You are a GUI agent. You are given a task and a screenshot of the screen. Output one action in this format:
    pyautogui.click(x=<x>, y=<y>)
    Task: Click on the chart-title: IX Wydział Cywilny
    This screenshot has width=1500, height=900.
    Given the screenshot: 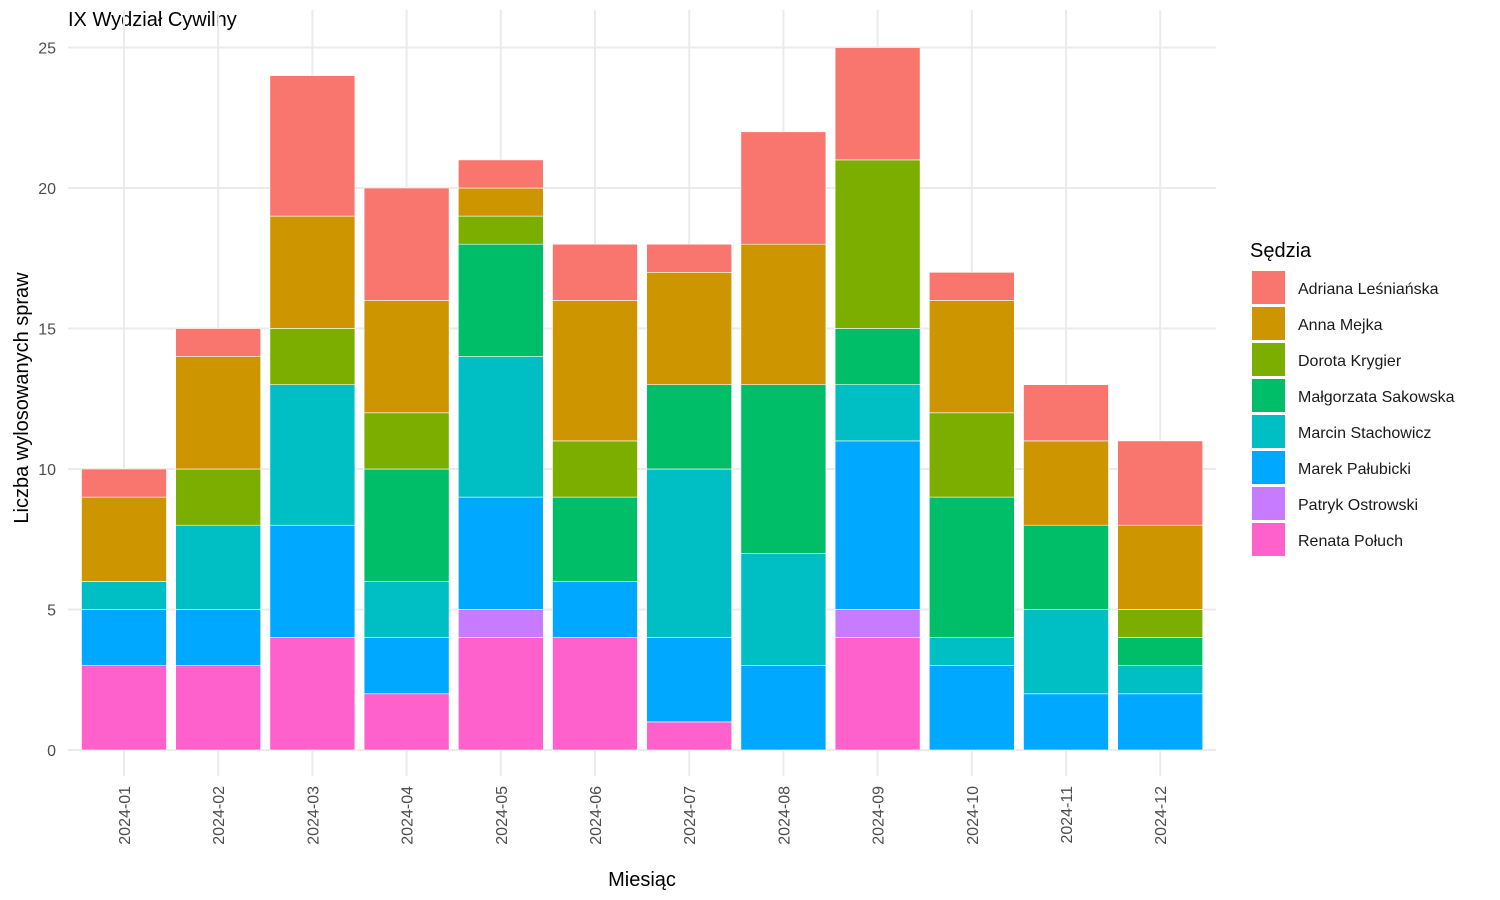 What is the action you would take?
    pyautogui.click(x=152, y=20)
    